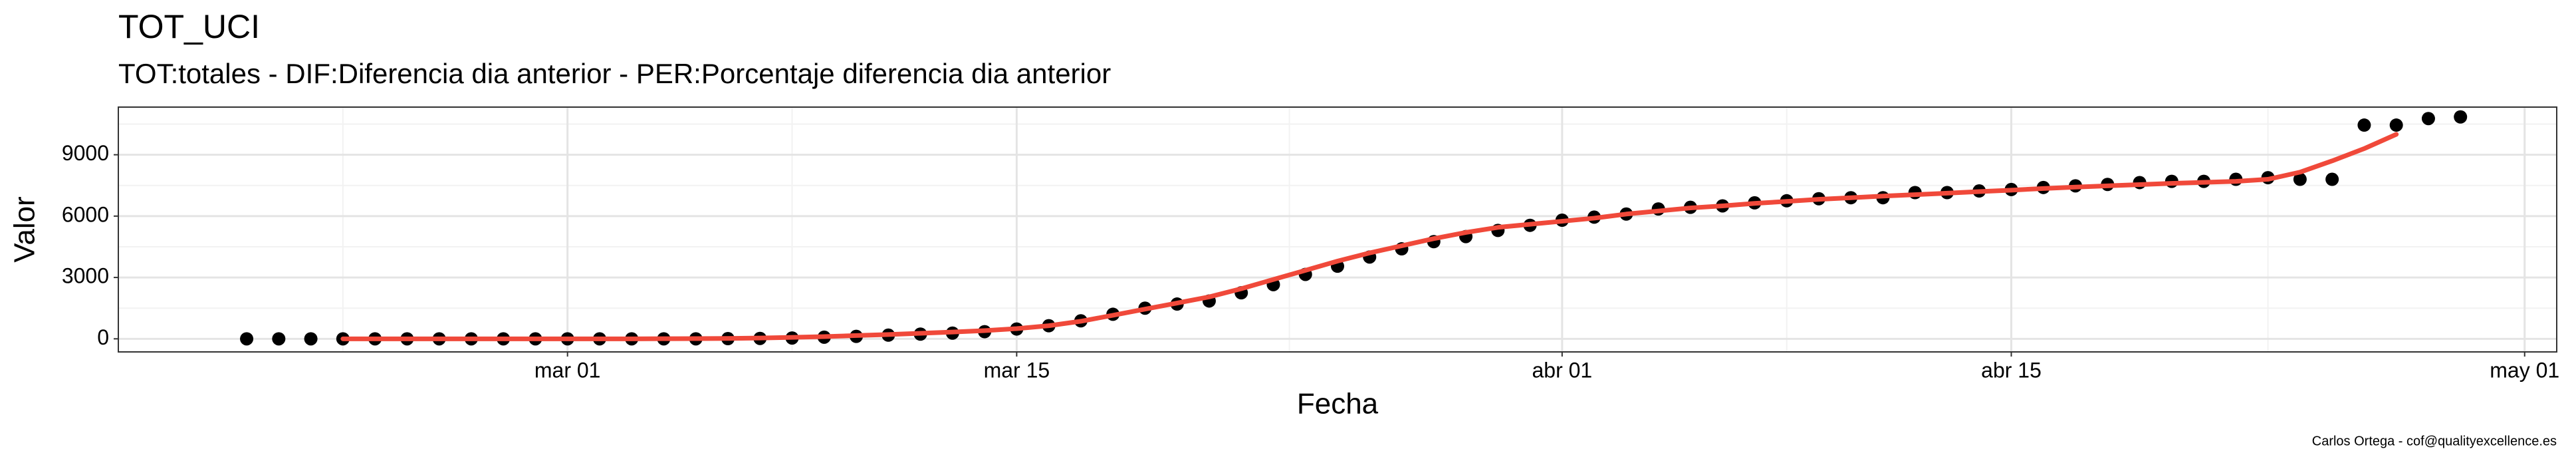 Image resolution: width=2576 pixels, height=465 pixels. What do you see at coordinates (103, 337) in the screenshot?
I see `y-tick-label: 0` at bounding box center [103, 337].